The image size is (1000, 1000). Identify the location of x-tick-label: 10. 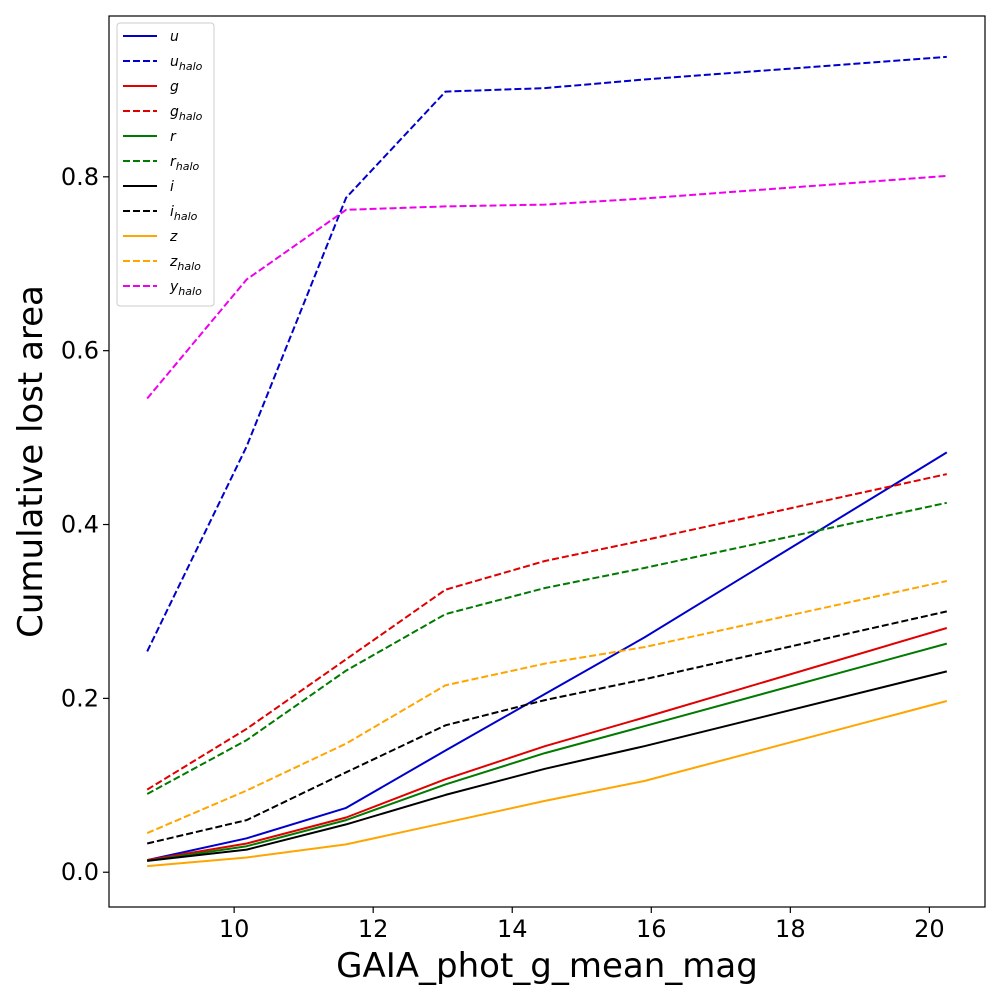
(234, 929).